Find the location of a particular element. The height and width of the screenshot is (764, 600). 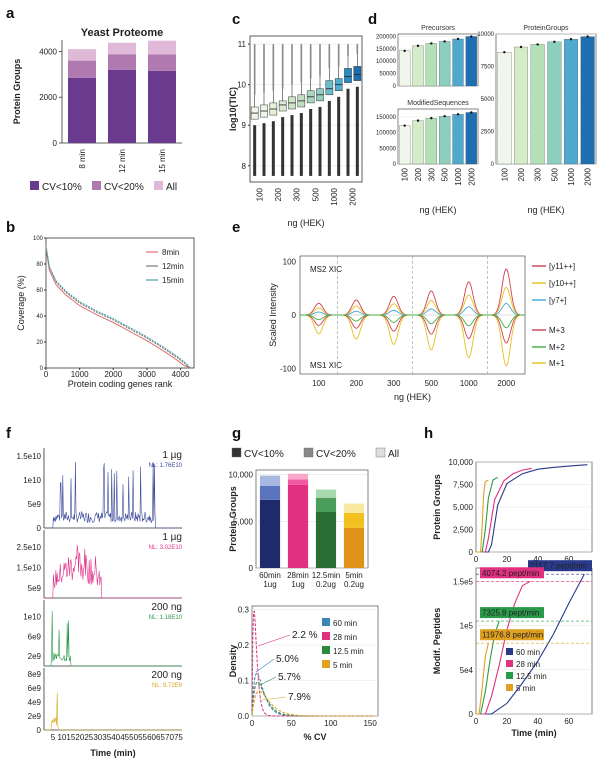

y-tick-label: 1e10 is located at coordinates (32, 480).